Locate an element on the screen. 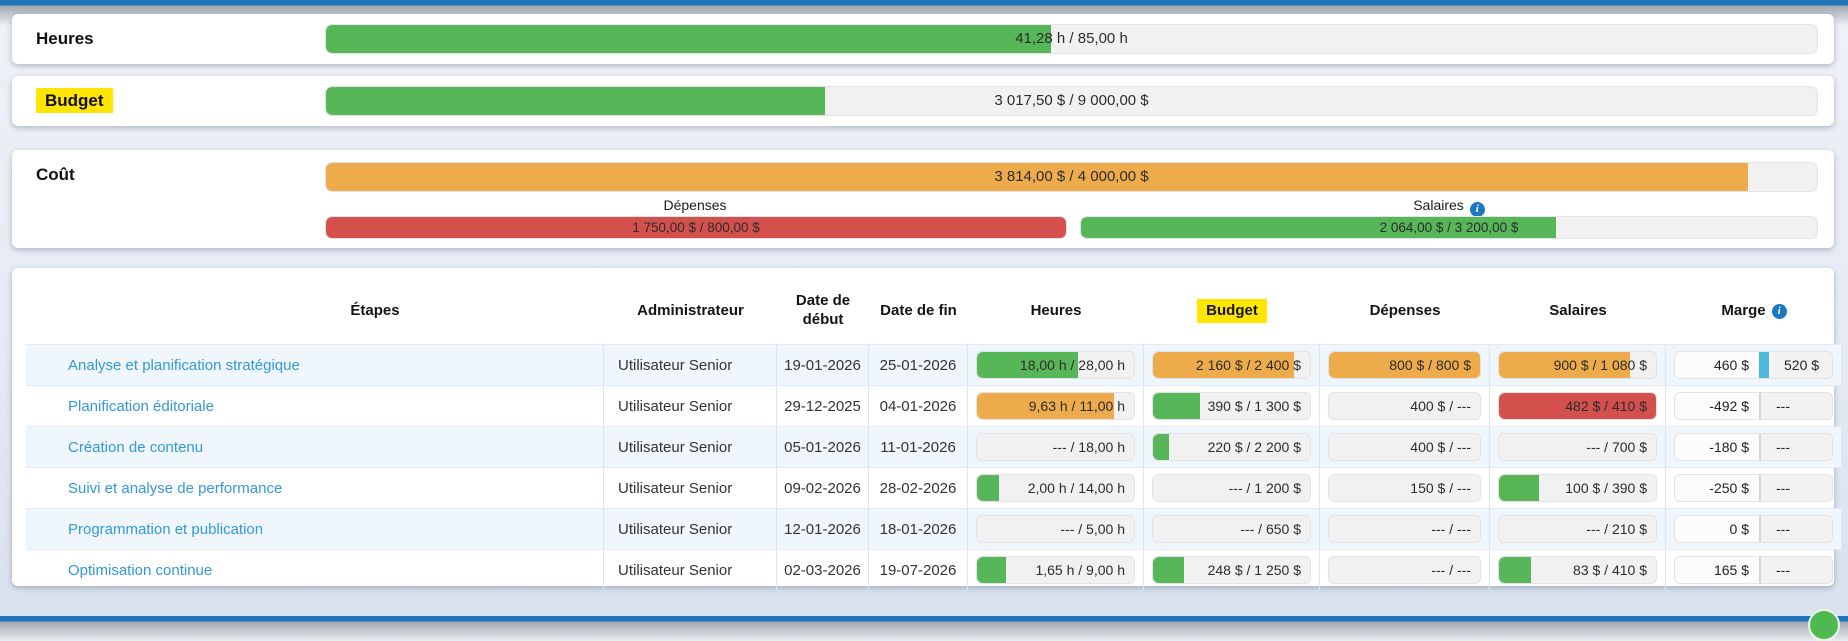  depenses-cell-text: 150 $ / --- is located at coordinates (1440, 488).